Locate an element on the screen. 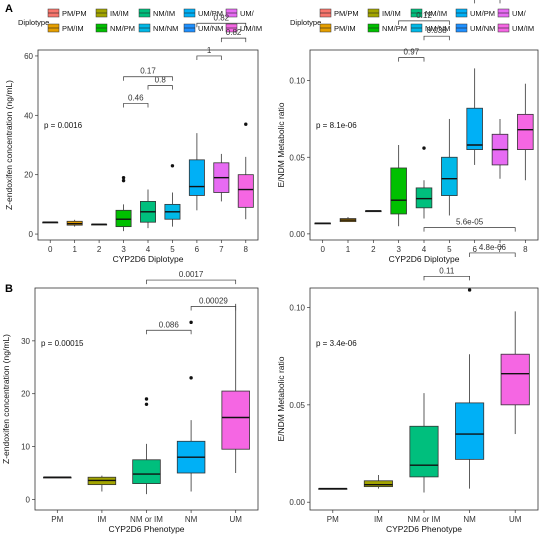 Image resolution: width=550 pixels, height=539 pixels. legend-label: NM/NM is located at coordinates (165, 28).